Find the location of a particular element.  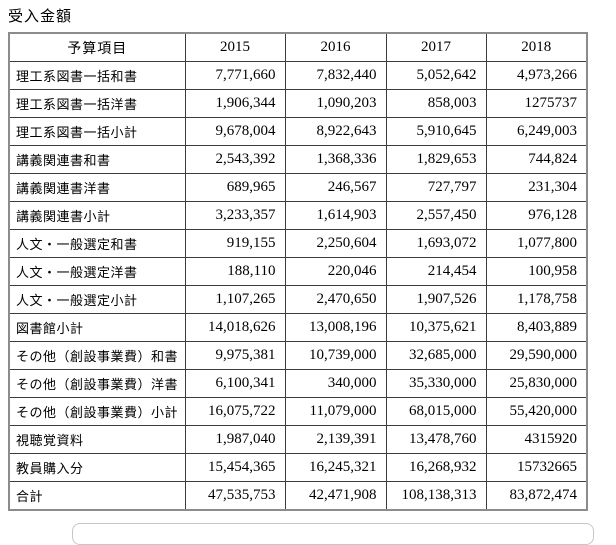

cell-2016: 340,000 is located at coordinates (335, 383).